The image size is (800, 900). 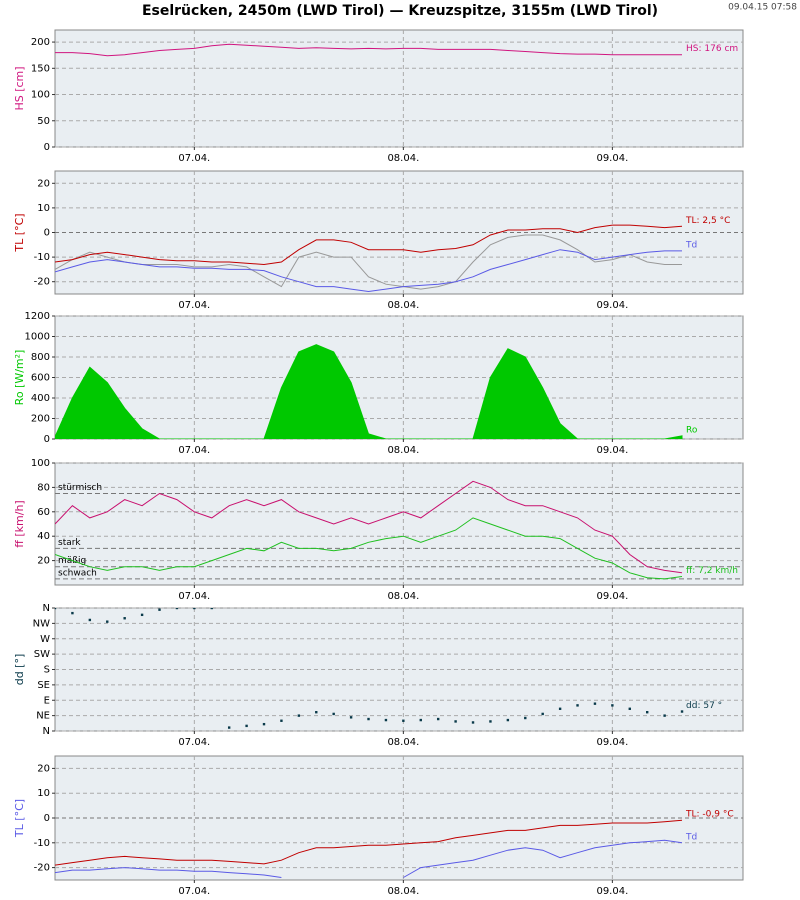 I want to click on y-tick-label: 150, so click(x=40, y=68).